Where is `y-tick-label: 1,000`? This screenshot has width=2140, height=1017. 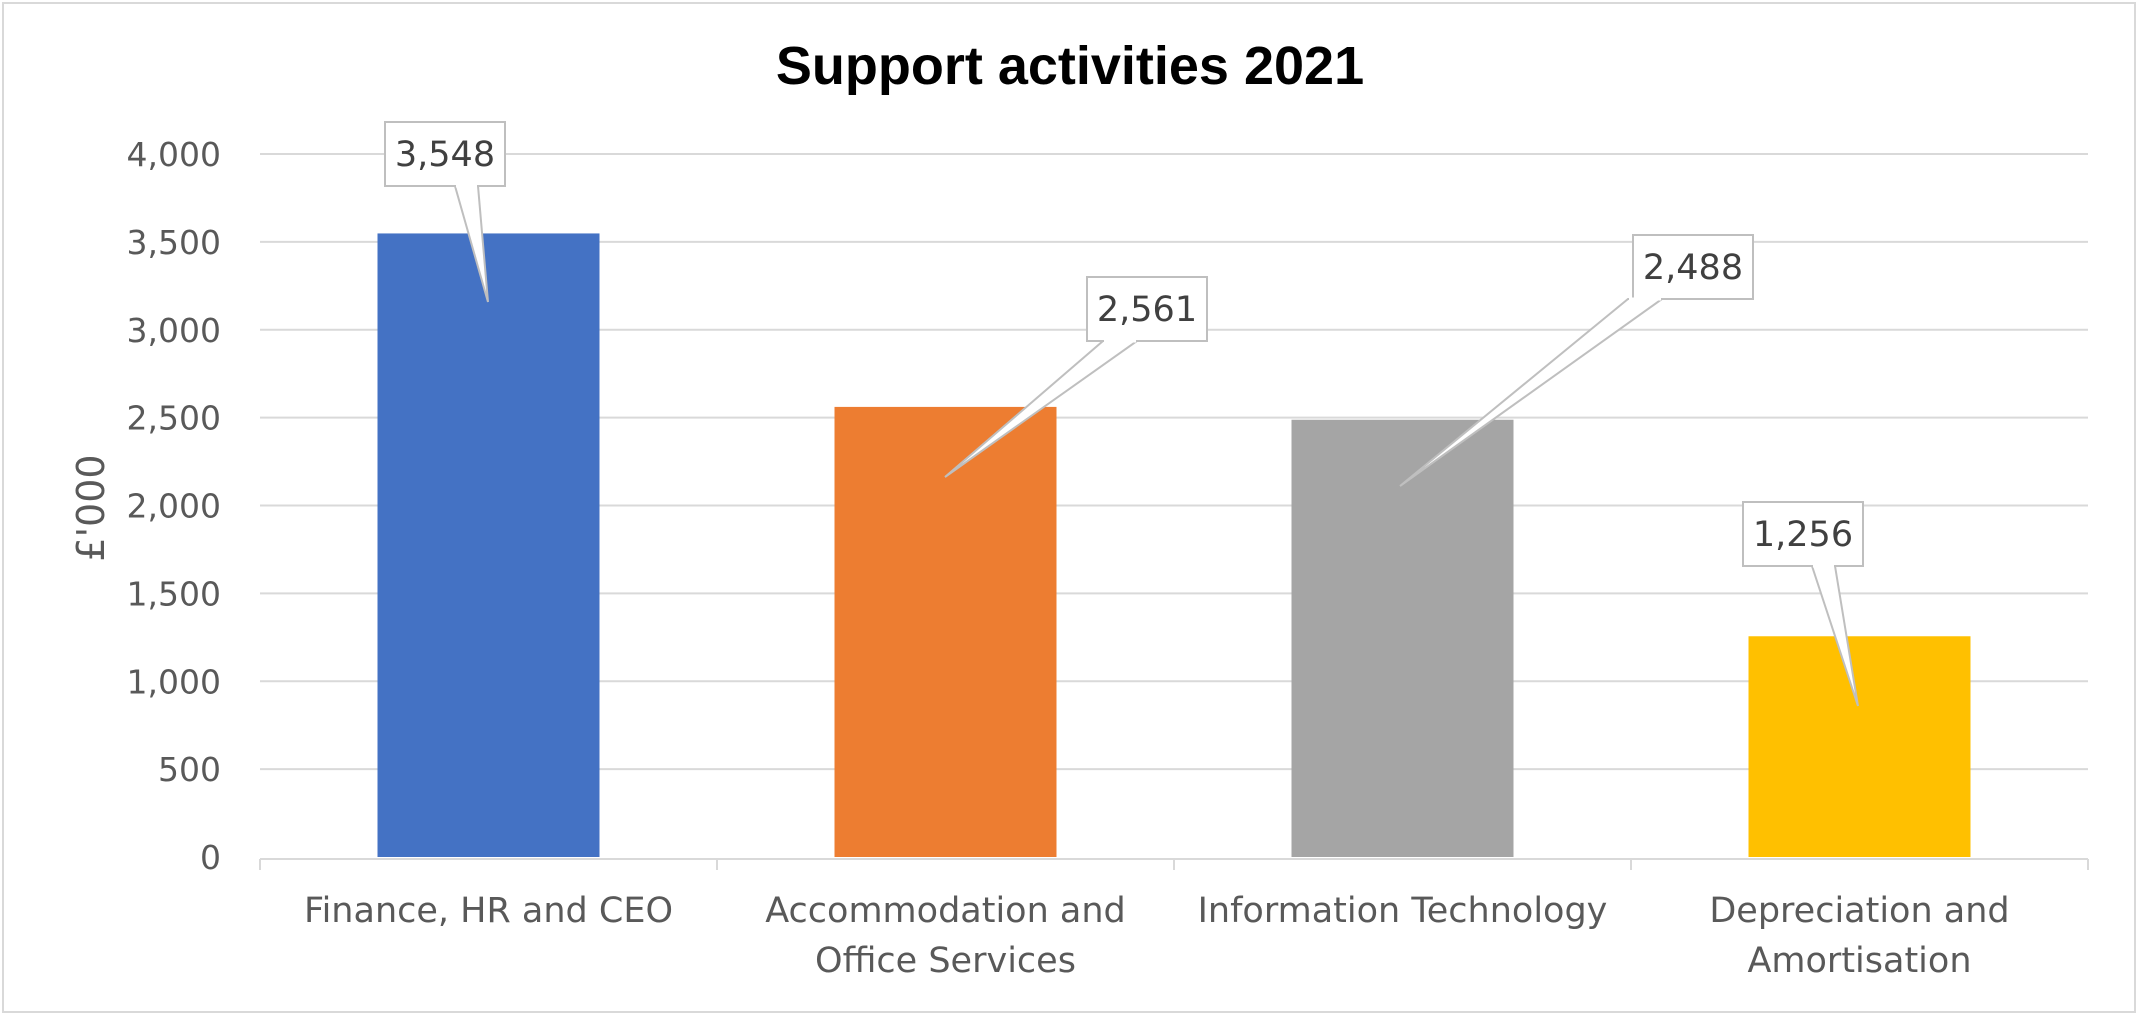
y-tick-label: 1,000 is located at coordinates (174, 681).